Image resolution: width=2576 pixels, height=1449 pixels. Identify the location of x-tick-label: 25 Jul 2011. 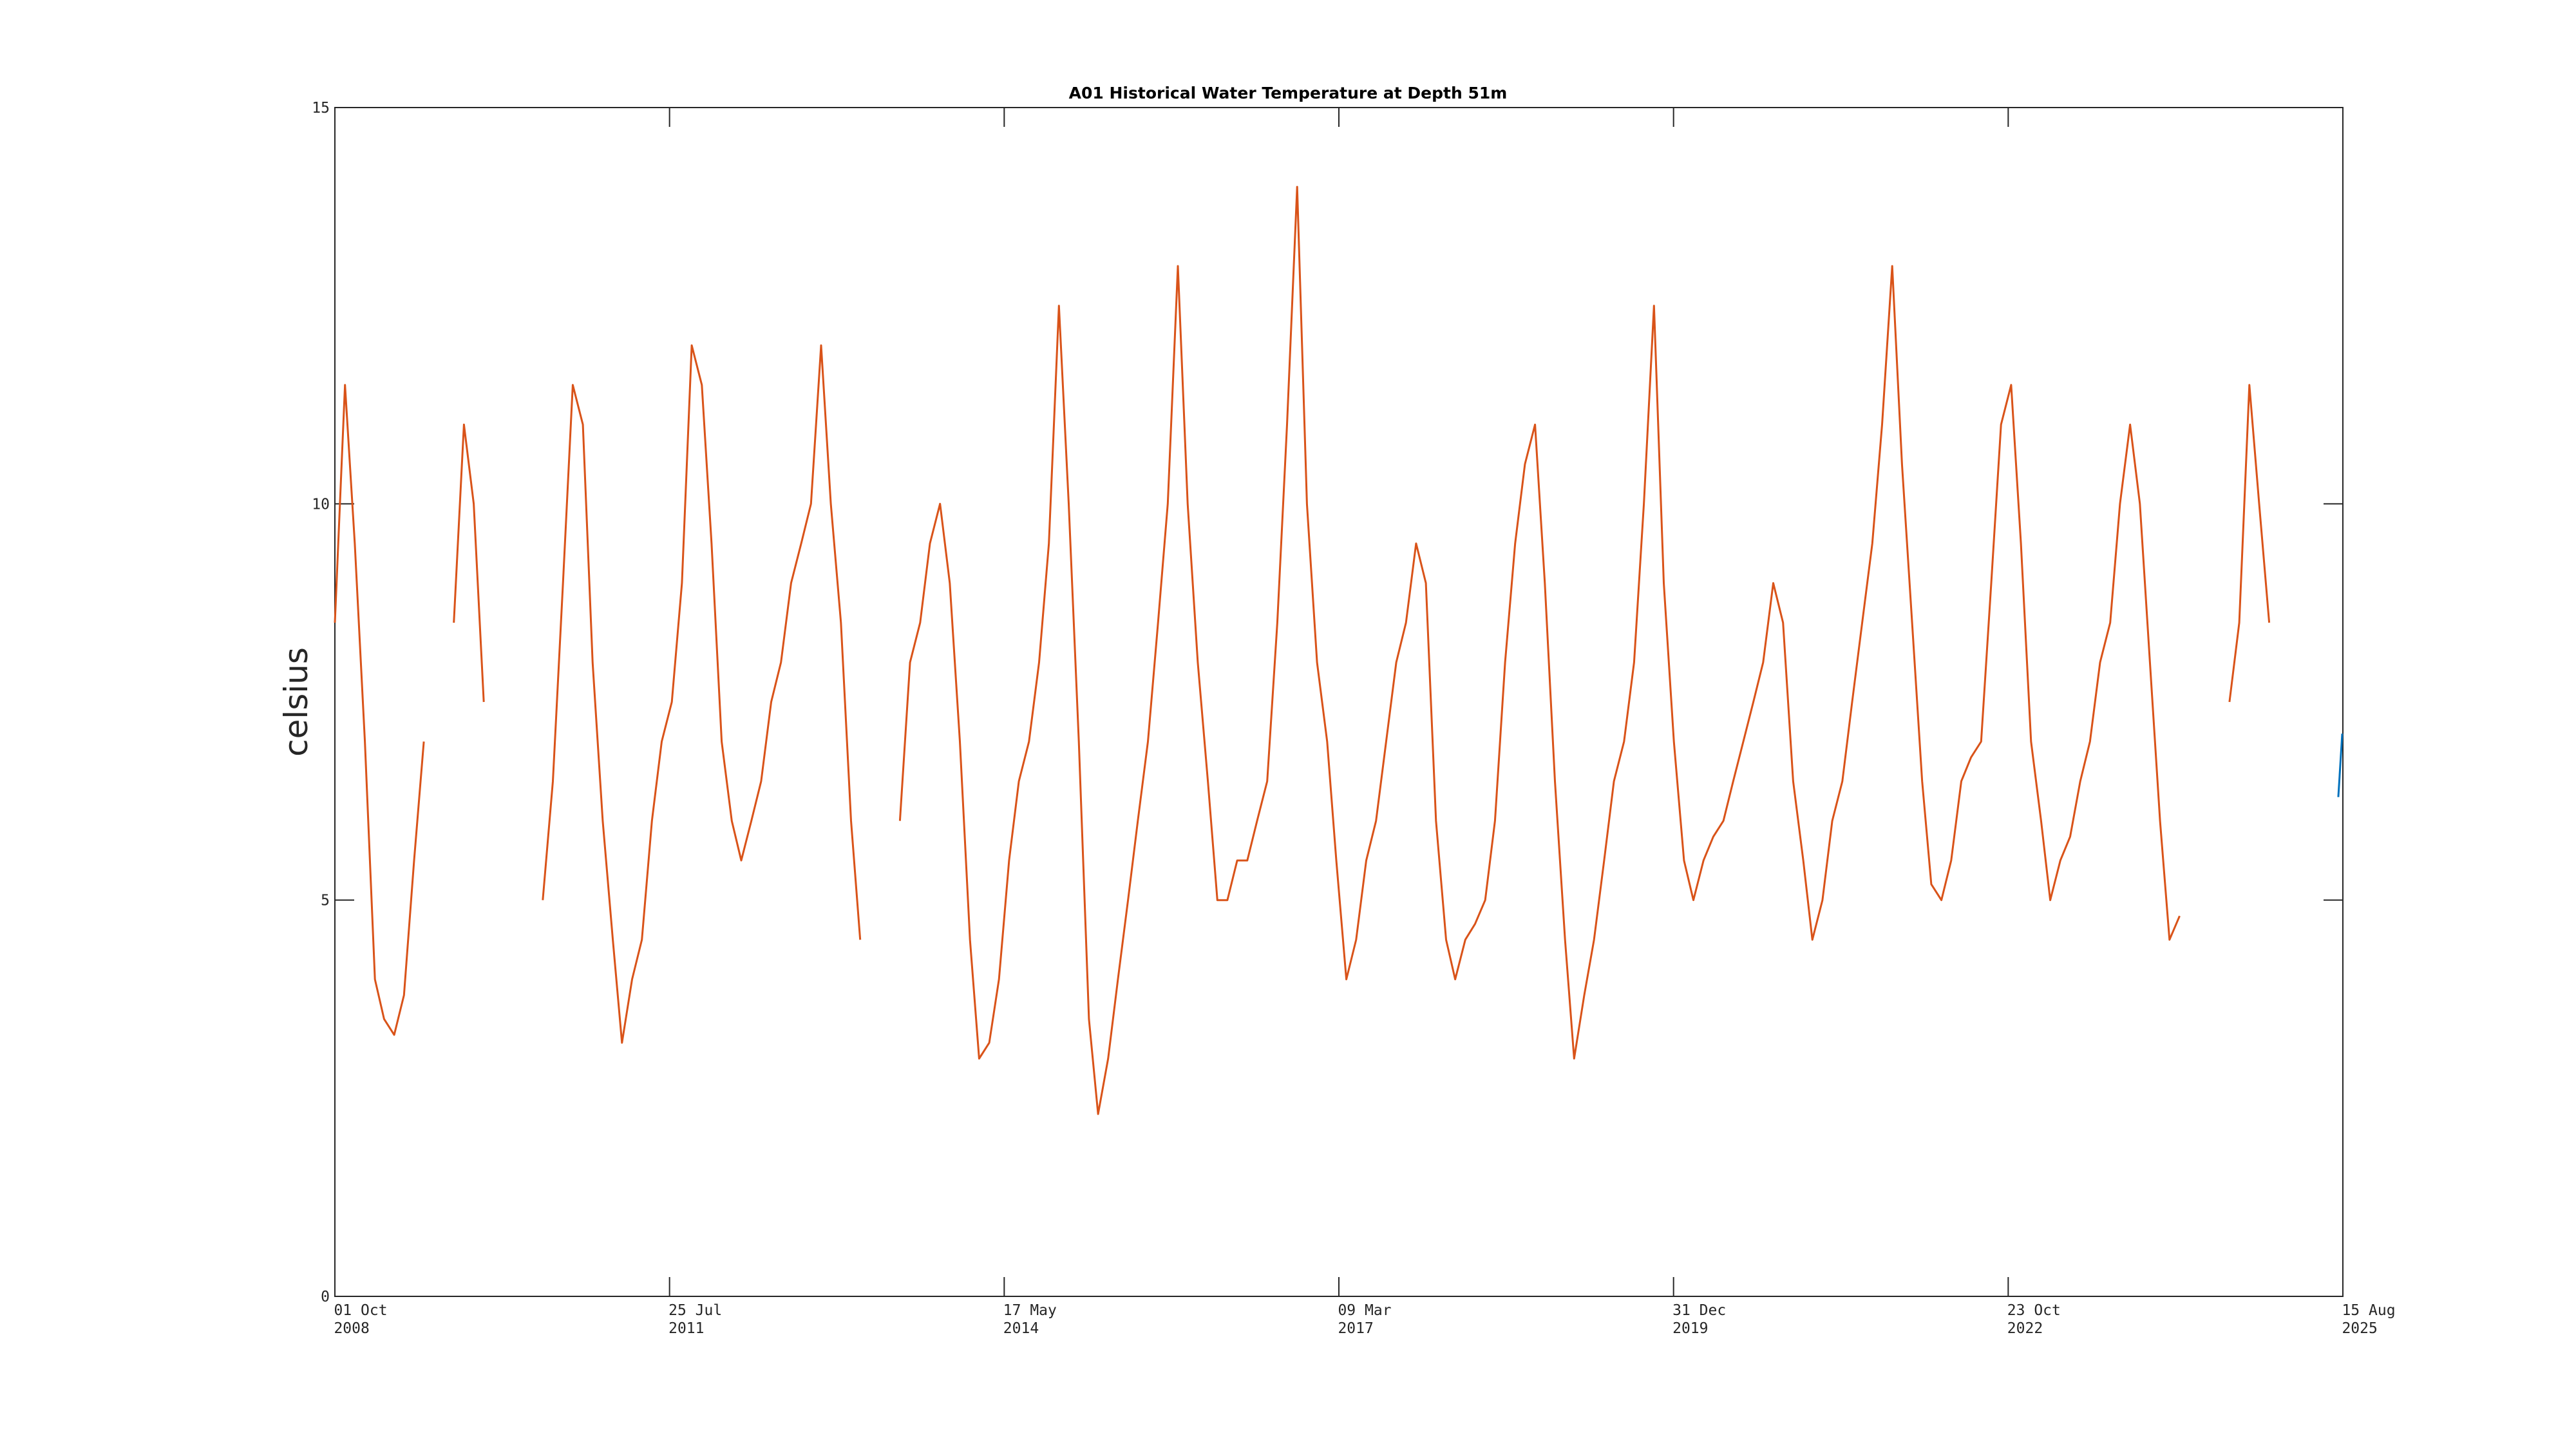
(695, 1319).